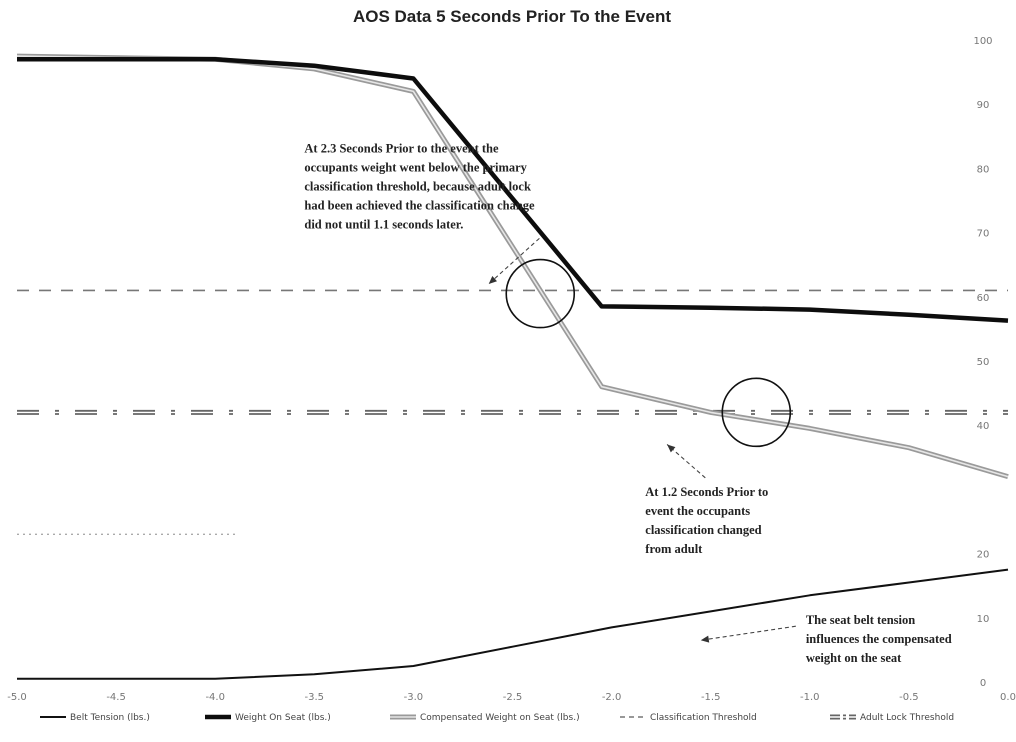 Image resolution: width=1016 pixels, height=742 pixels. I want to click on y-tick-label: 80, so click(983, 169).